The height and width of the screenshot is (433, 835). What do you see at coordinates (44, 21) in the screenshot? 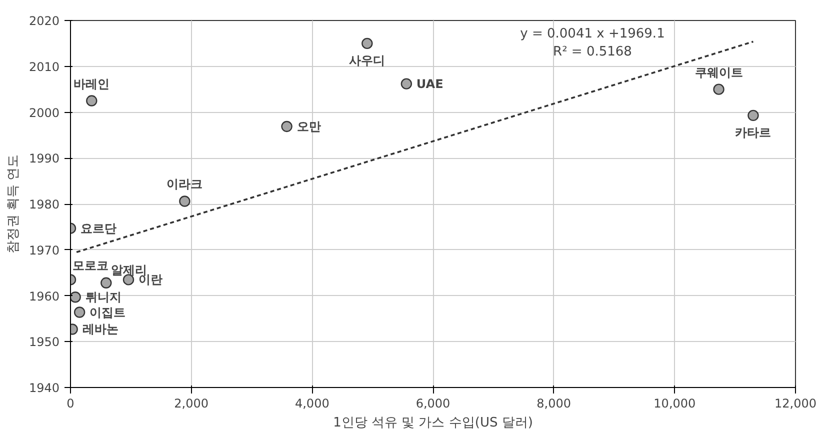
I see `y-tick-label: 2020` at bounding box center [44, 21].